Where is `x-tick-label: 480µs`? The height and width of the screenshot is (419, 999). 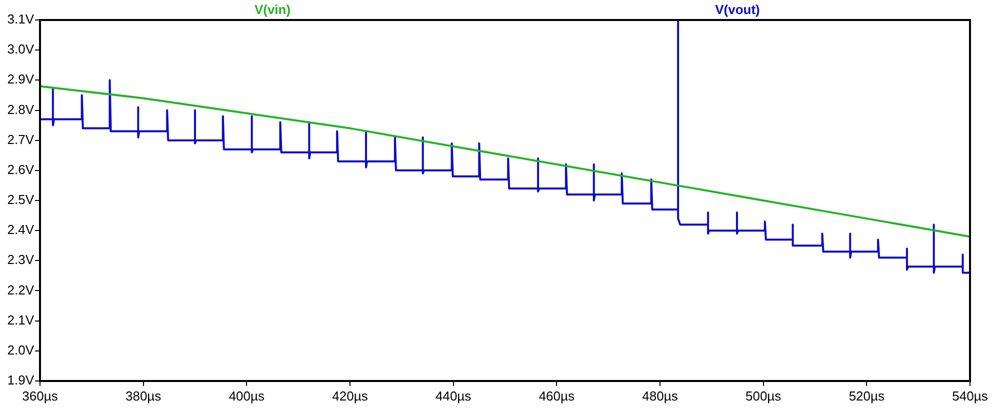 x-tick-label: 480µs is located at coordinates (660, 396).